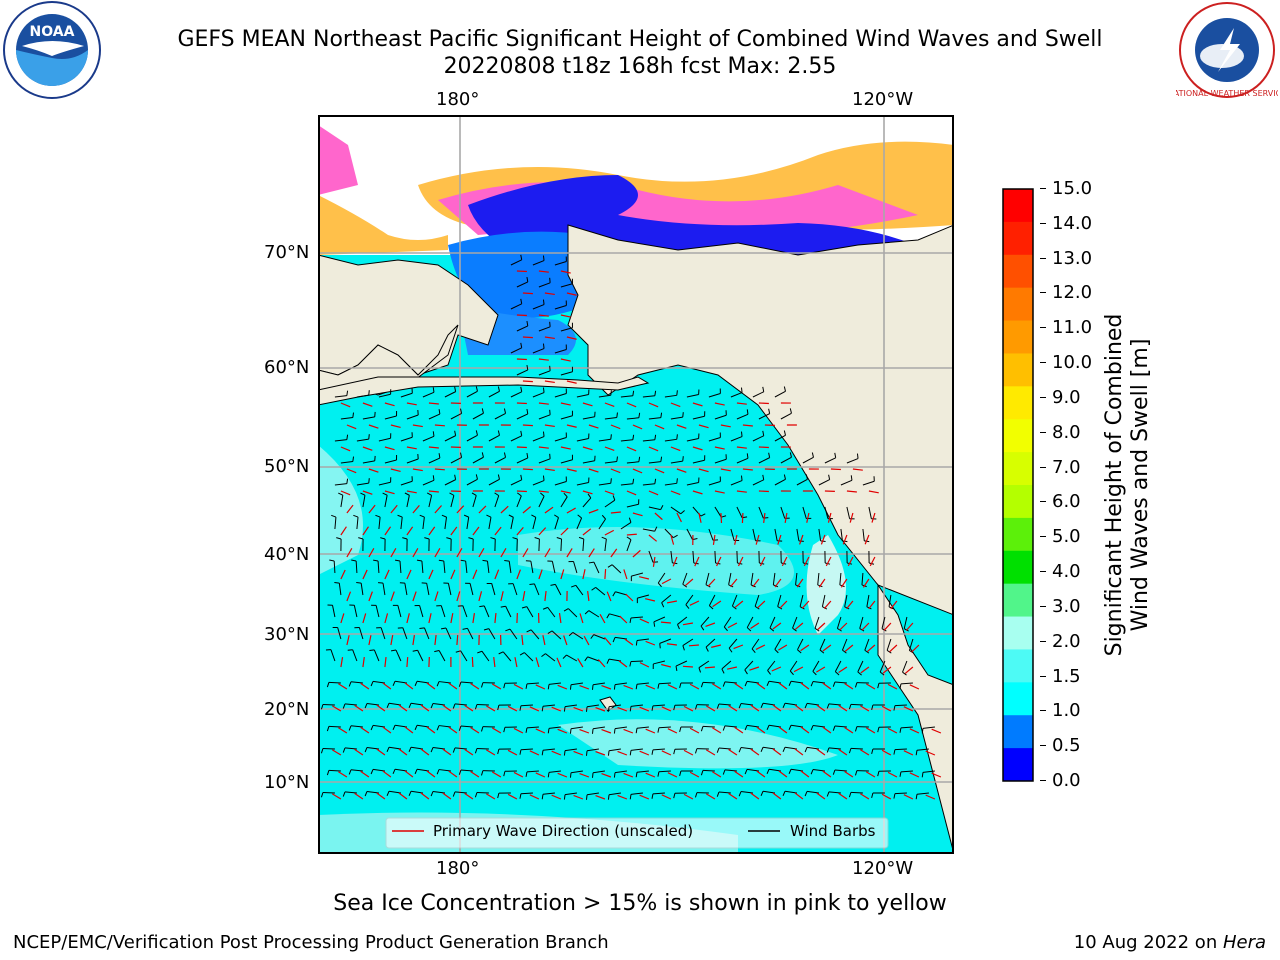 This screenshot has height=960, width=1280. Describe the element at coordinates (1140, 485) in the screenshot. I see `colorbar-label-line2: Wind Waves and Swell [m]` at that location.